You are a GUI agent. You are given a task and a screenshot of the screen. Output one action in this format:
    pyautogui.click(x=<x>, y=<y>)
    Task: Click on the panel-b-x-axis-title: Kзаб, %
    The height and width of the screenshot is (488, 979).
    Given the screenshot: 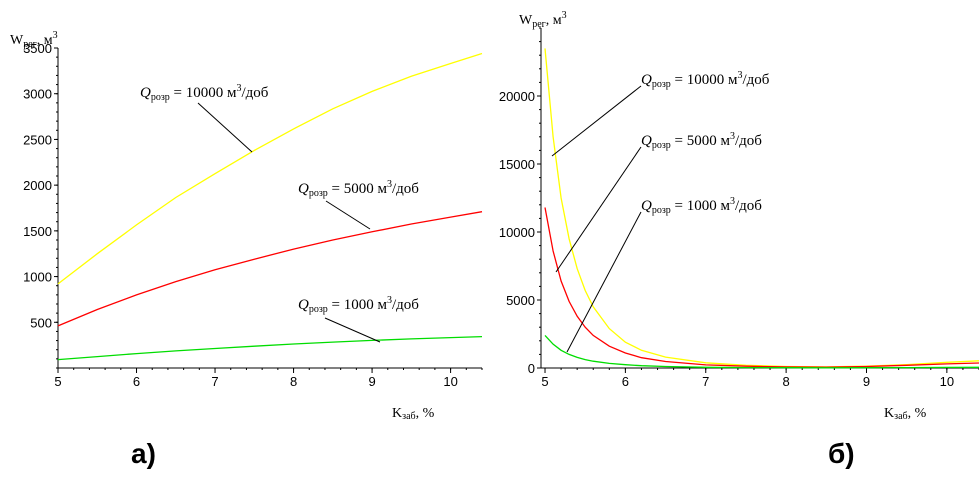 What is the action you would take?
    pyautogui.click(x=905, y=414)
    